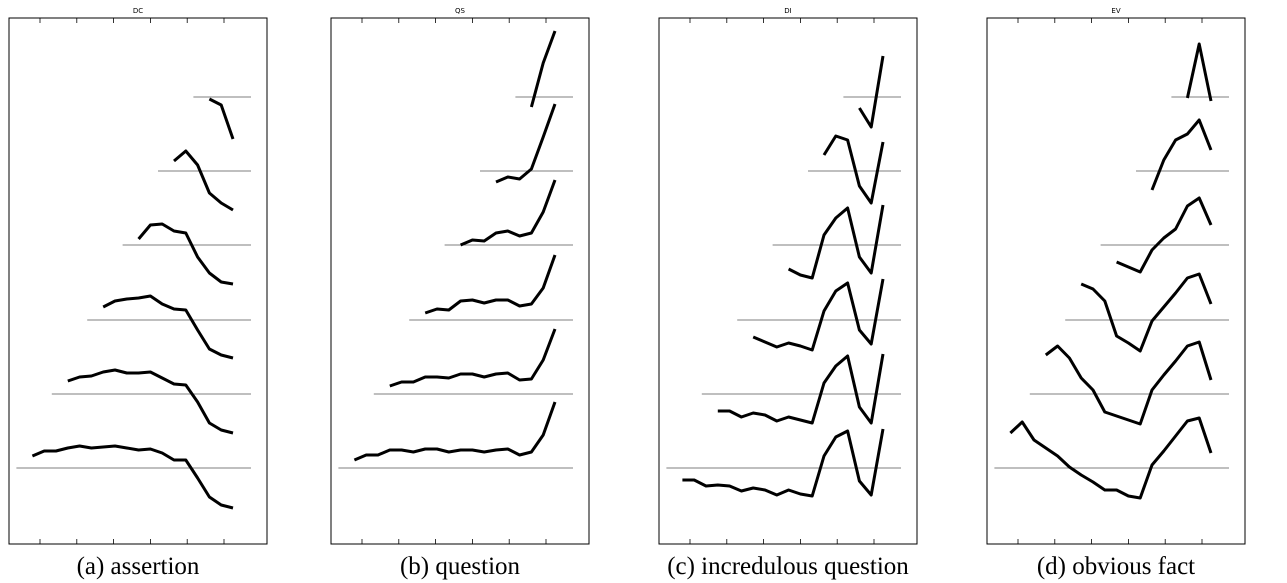 The height and width of the screenshot is (583, 1287). I want to click on panel-caption: (c) incredulous question, so click(788, 566).